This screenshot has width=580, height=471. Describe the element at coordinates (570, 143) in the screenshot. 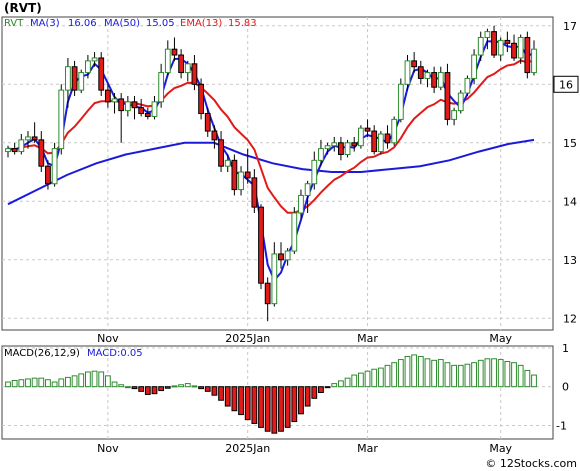

I see `price-tick-label: 15` at that location.